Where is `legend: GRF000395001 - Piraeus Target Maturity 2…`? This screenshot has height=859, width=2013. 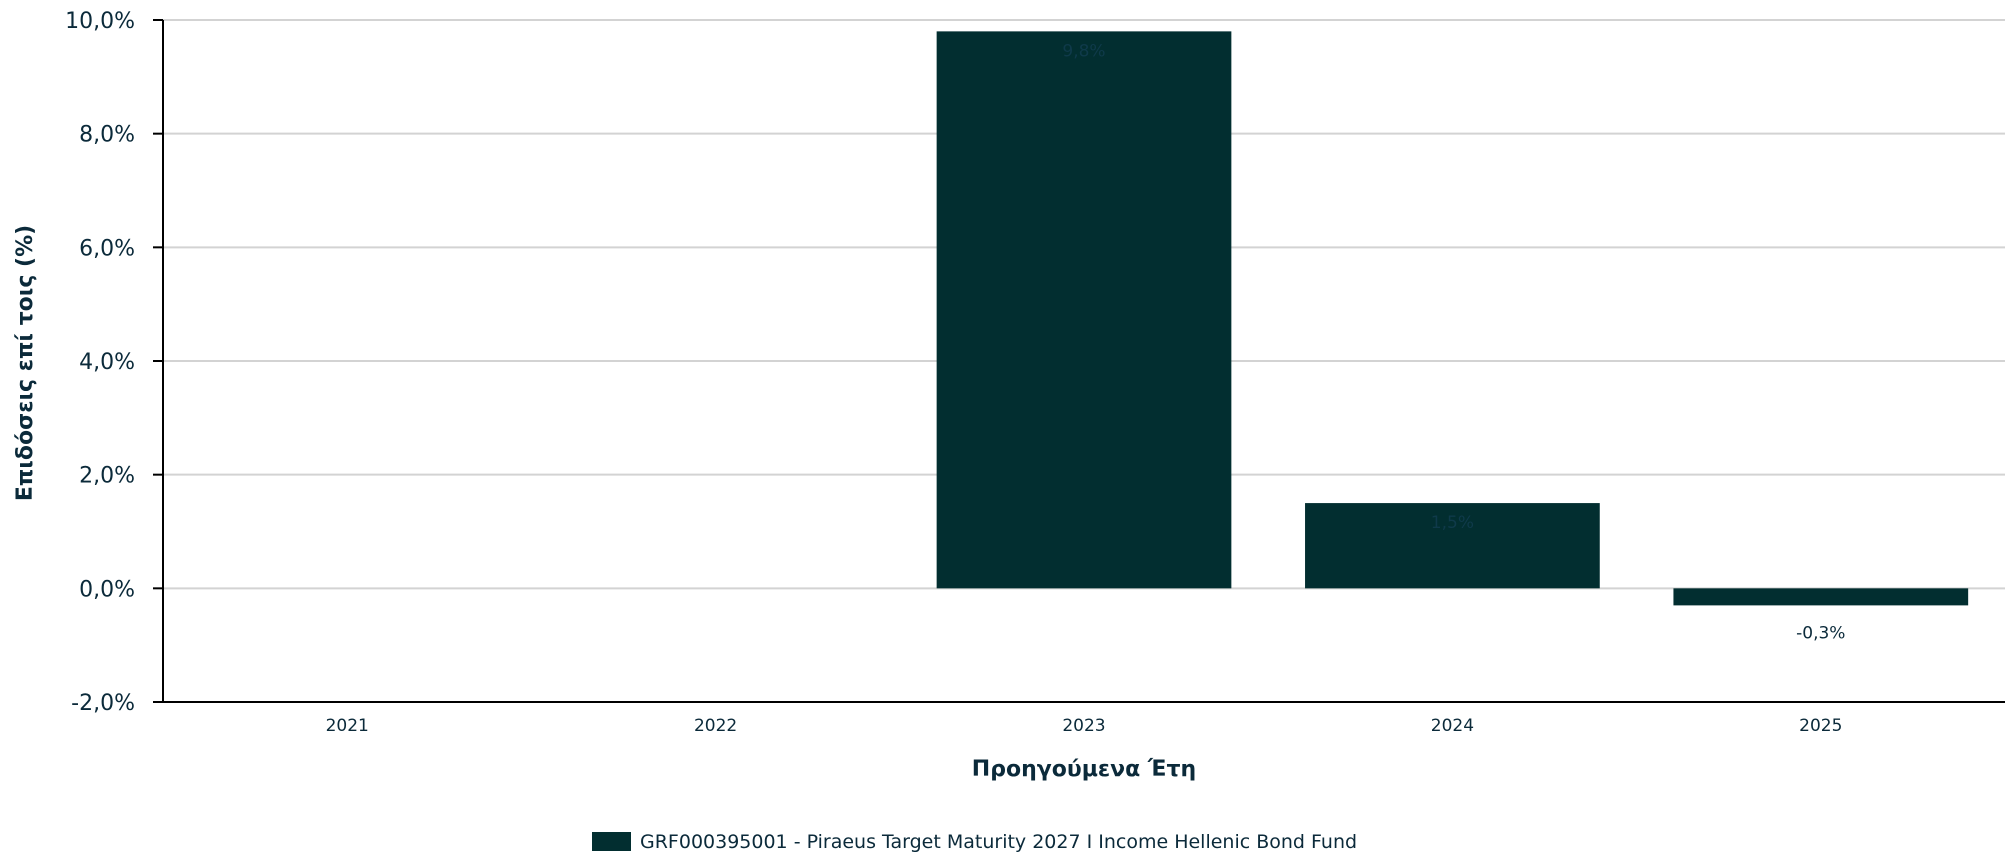
legend: GRF000395001 - Piraeus Target Maturity 2… is located at coordinates (974, 842).